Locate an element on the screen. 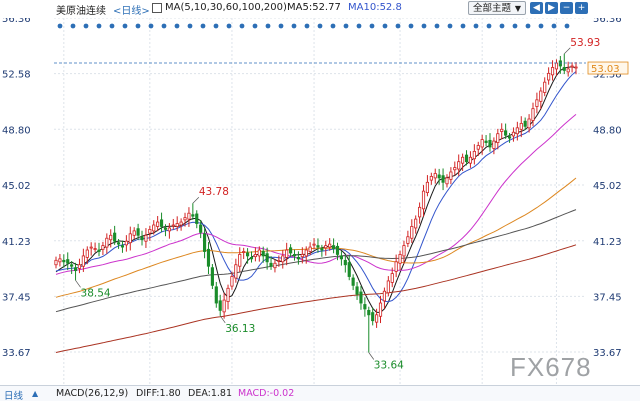 The width and height of the screenshot is (640, 404). annotation-leader is located at coordinates (78, 284).